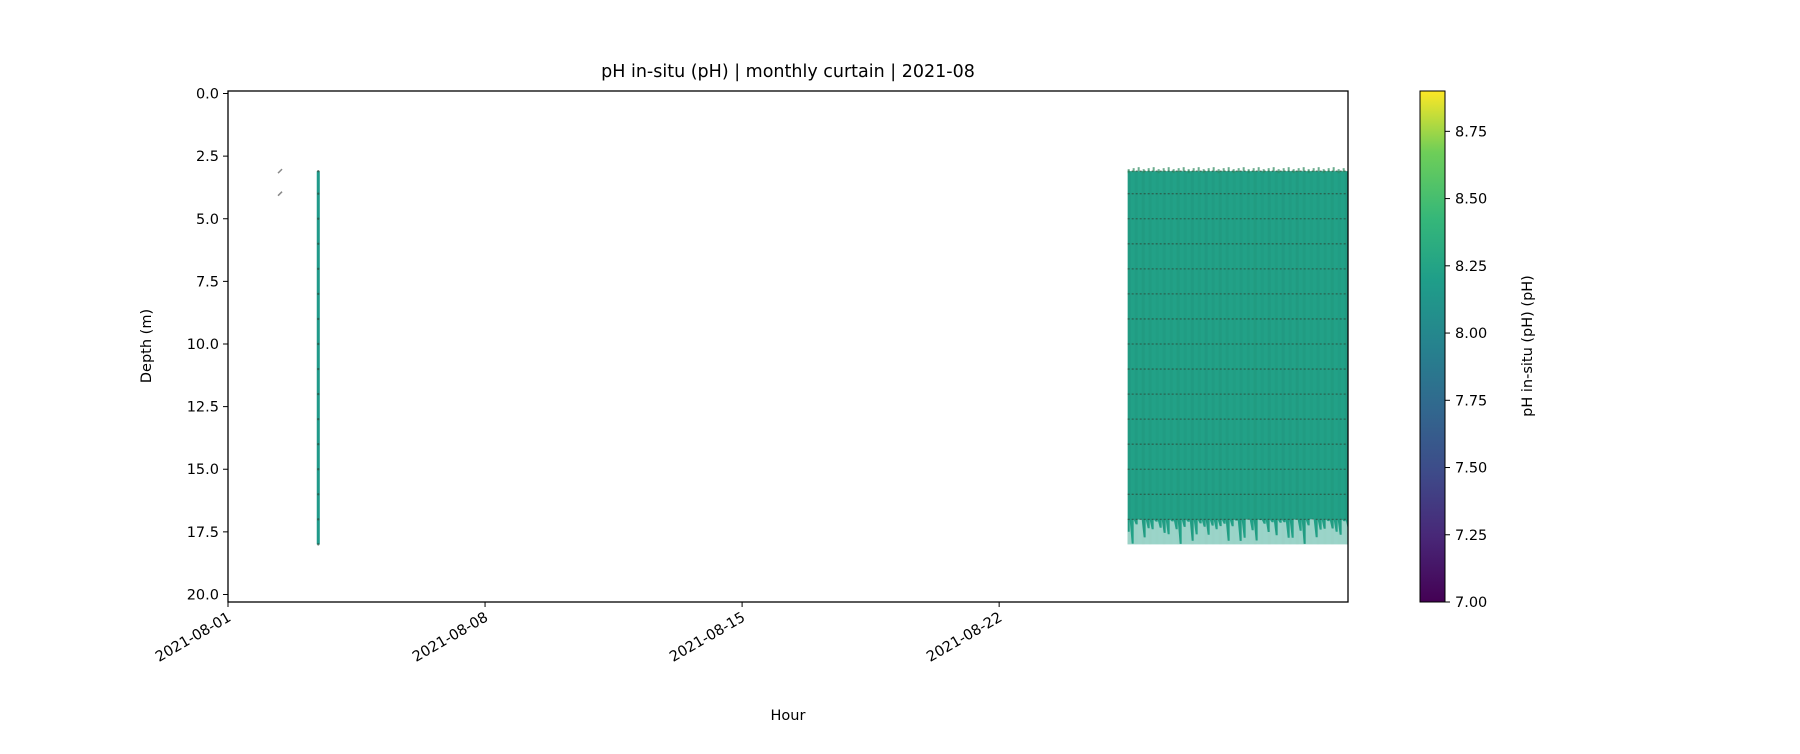  Describe the element at coordinates (203, 470) in the screenshot. I see `y-tick-label-6: 15.0` at that location.